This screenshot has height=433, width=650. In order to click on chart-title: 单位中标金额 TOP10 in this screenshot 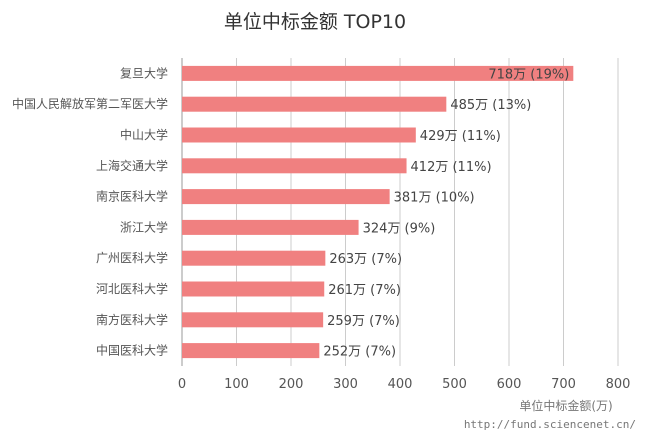, I will do `click(315, 22)`.